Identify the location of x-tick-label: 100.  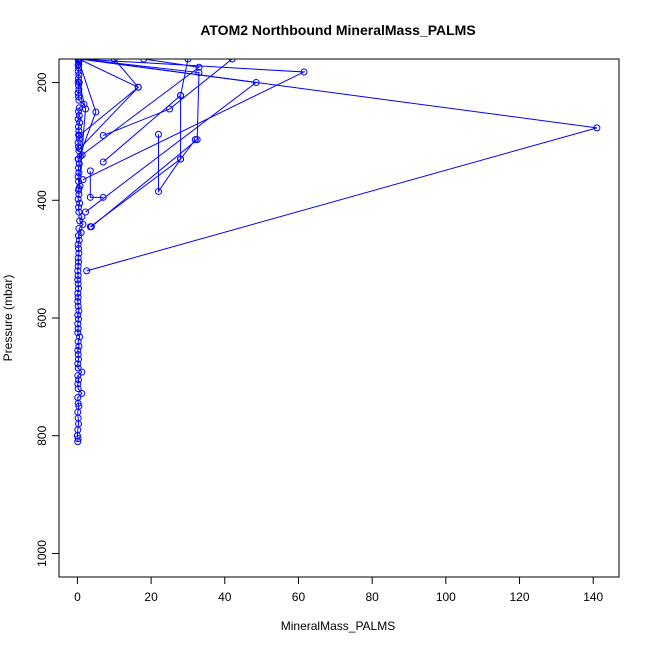
(446, 597).